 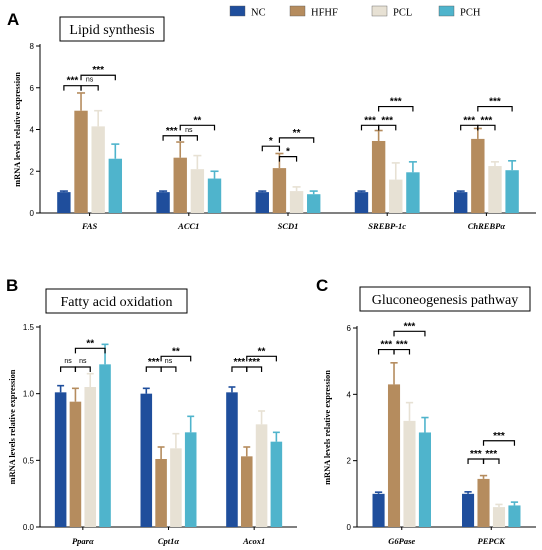 I want to click on chart-title: Lipid synthesis, so click(x=111, y=30).